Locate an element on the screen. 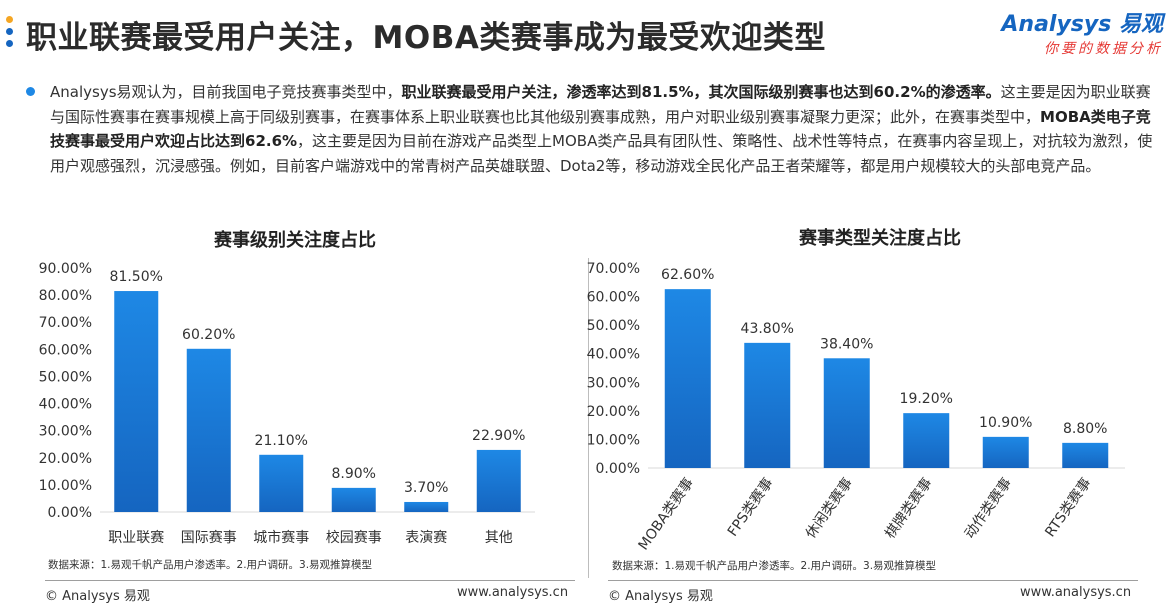 This screenshot has width=1175, height=615. footer-copyright-left: © Analysys 易观 is located at coordinates (97, 596).